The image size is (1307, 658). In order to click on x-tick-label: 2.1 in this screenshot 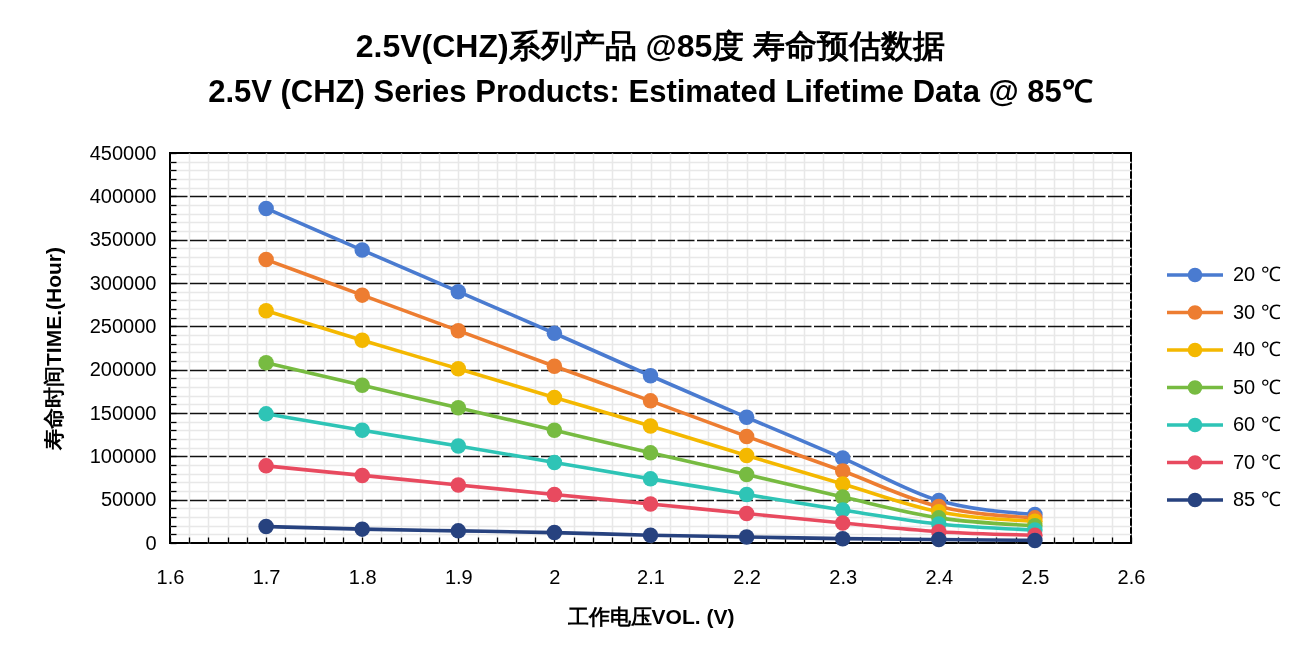, I will do `click(651, 576)`.